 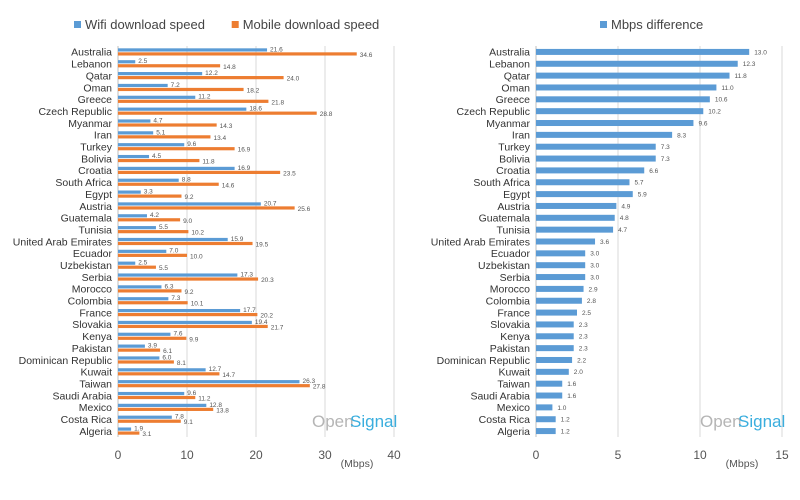 I want to click on data-label-mobile: 20.2, so click(x=266, y=316).